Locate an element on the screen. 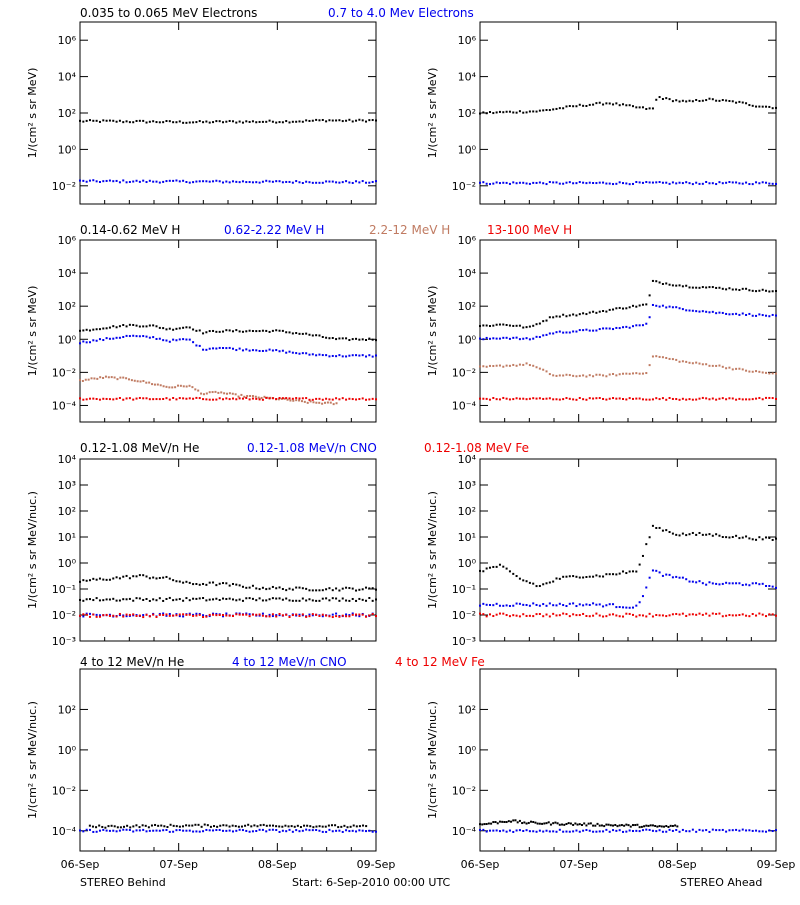 Image resolution: width=800 pixels, height=905 pixels. panel-r4c0-series2-point is located at coordinates (376, 831).